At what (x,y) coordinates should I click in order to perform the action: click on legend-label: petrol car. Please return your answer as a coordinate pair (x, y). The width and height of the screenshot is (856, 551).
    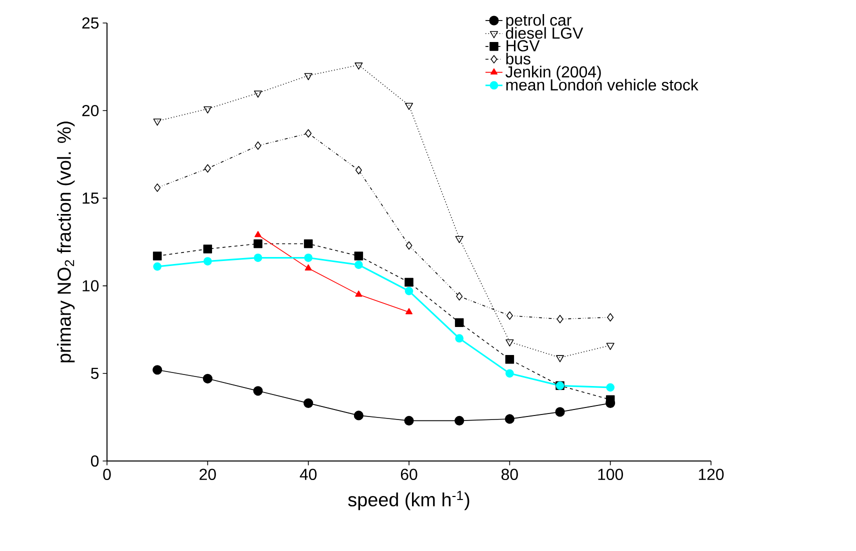
    Looking at the image, I should click on (539, 21).